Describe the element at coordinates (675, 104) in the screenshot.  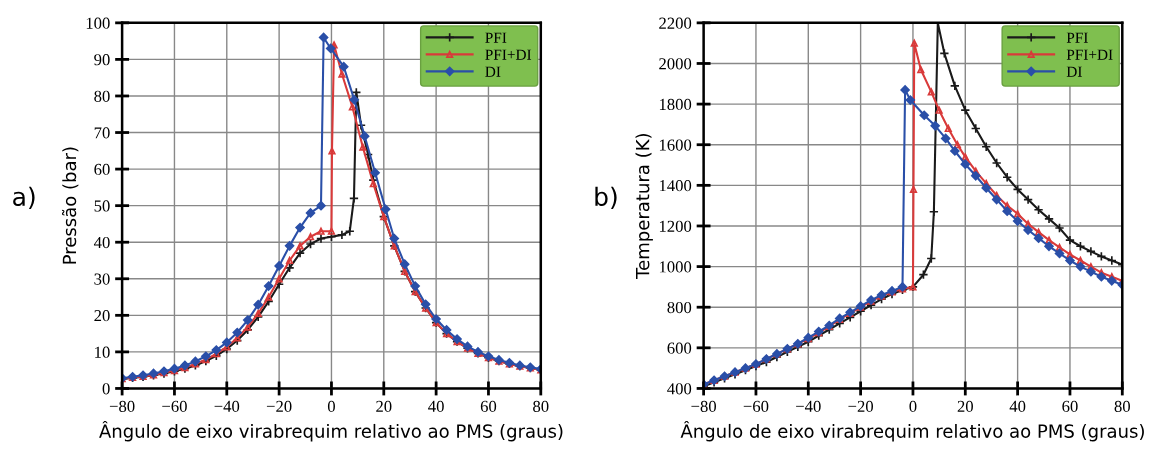
I see `y-tick-label: 1800` at that location.